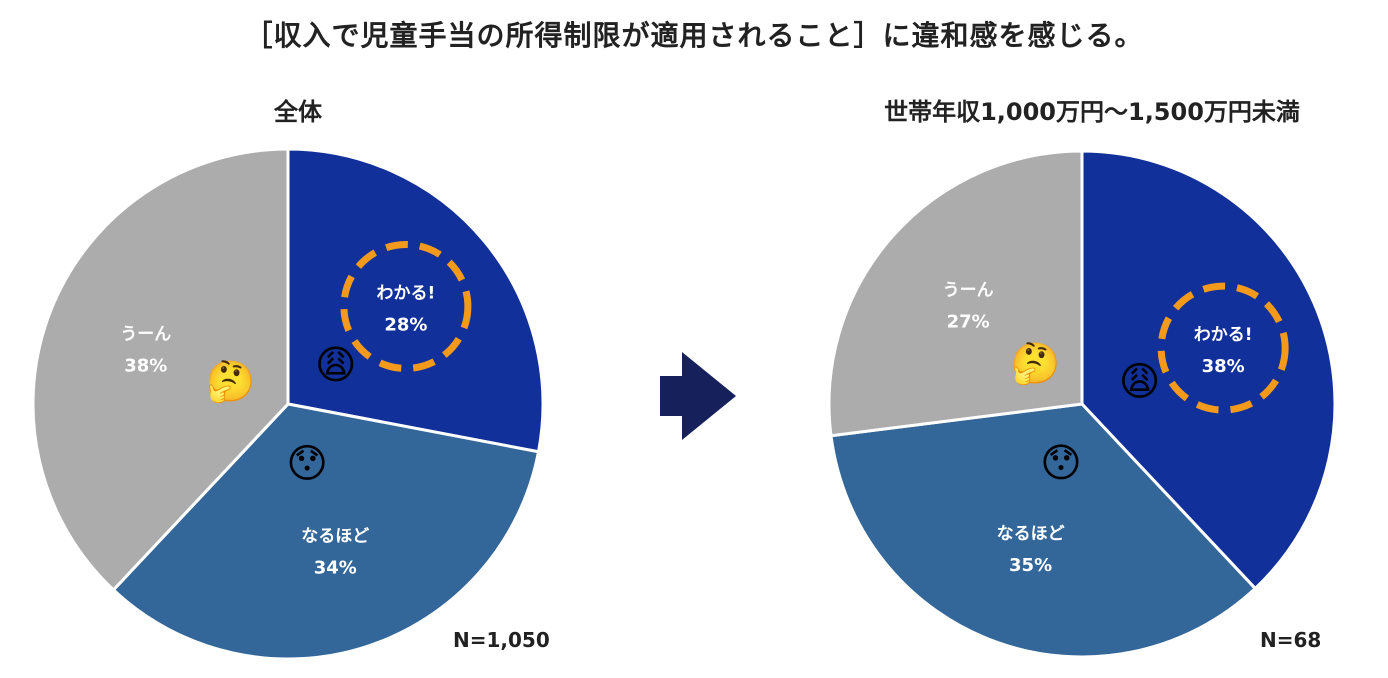  What do you see at coordinates (335, 568) in the screenshot?
I see `slice-percentage: 34%` at bounding box center [335, 568].